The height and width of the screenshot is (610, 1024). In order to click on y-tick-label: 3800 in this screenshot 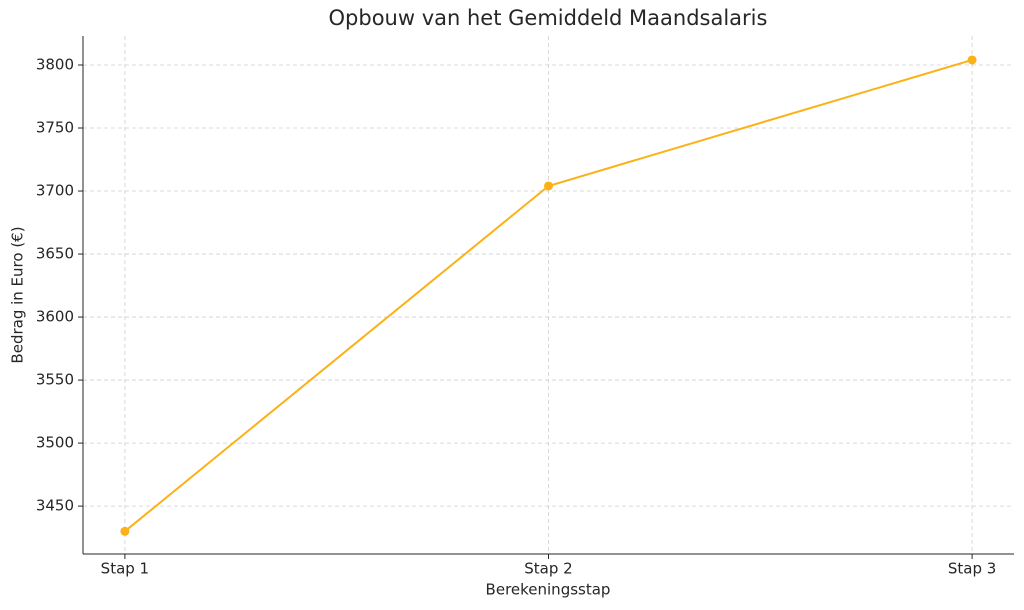, I will do `click(55, 64)`.